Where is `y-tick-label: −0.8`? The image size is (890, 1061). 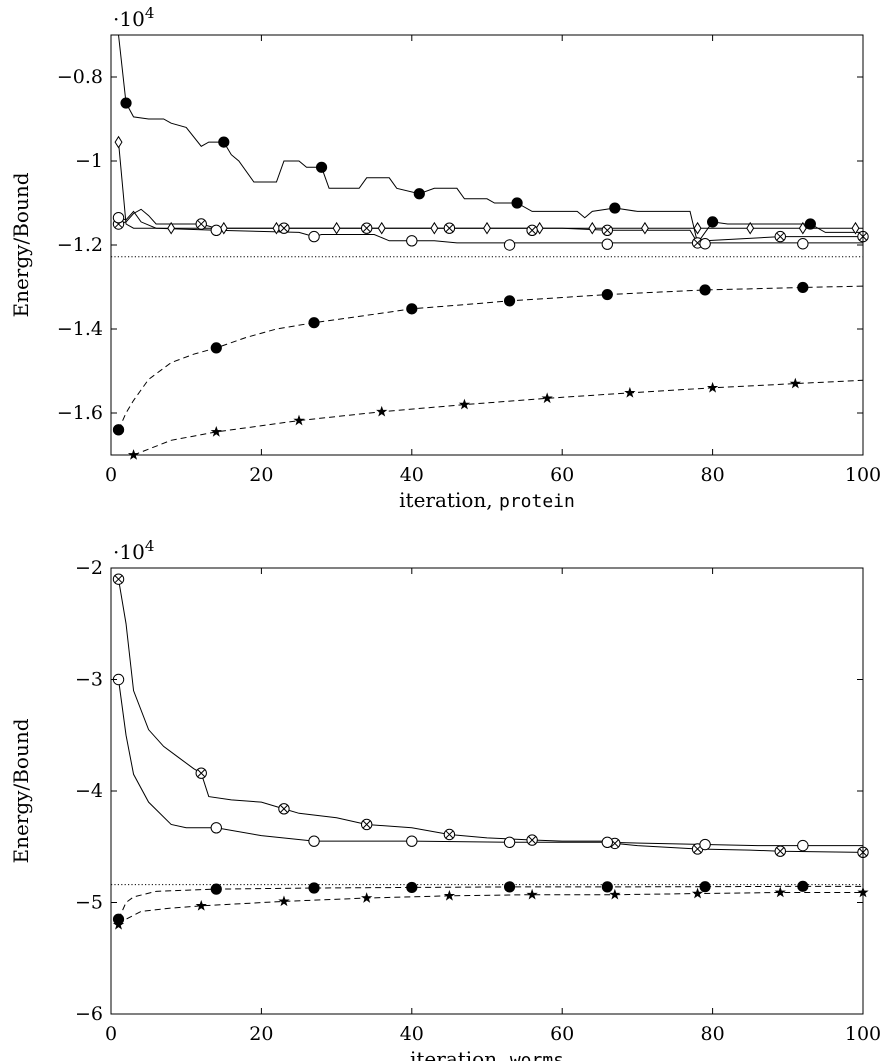
y-tick-label: −0.8 is located at coordinates (80, 77).